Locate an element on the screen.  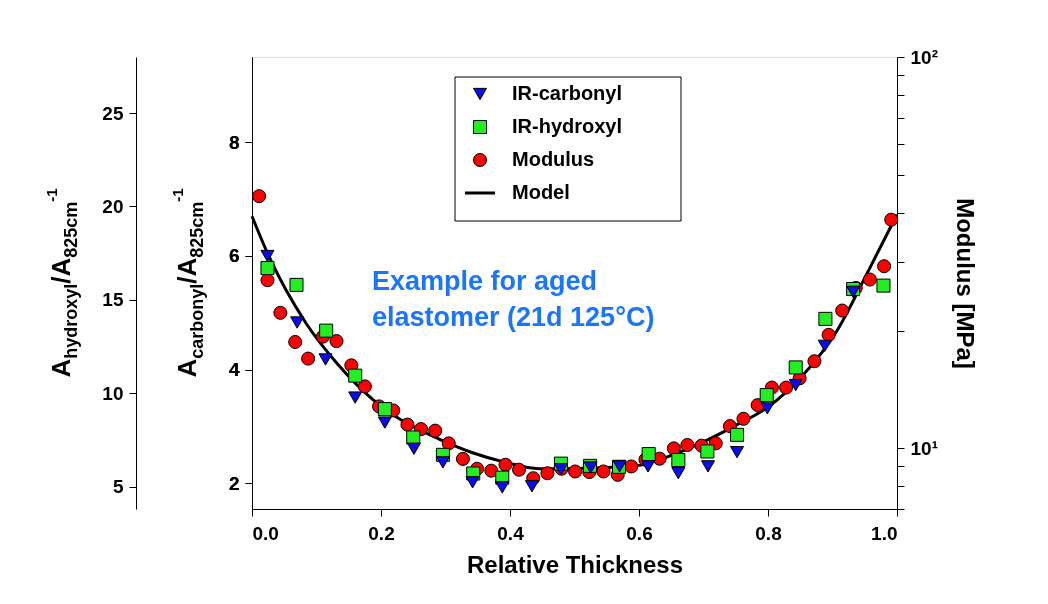
y3-tick-label: 20 is located at coordinates (113, 206).